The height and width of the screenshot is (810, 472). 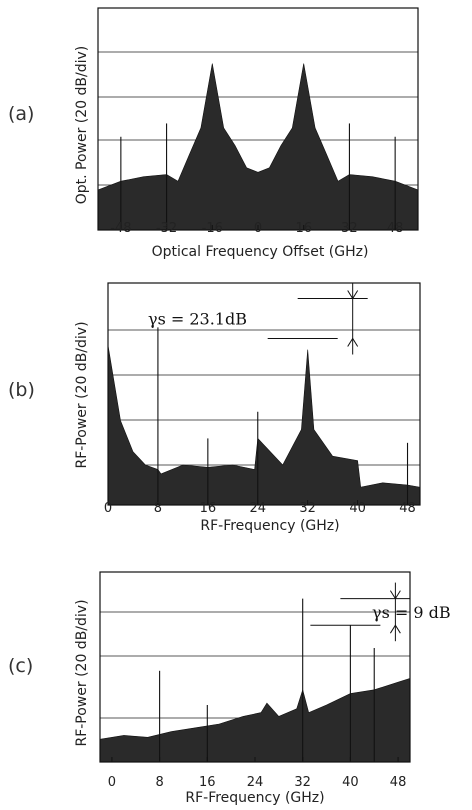 I want to click on x-tick-label: -16, so click(x=212, y=228).